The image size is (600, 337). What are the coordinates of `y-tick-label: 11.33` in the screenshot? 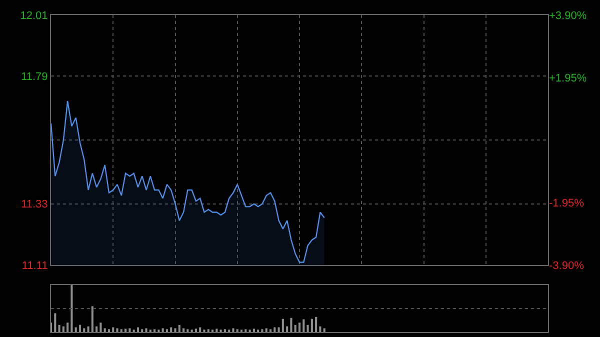 It's located at (34, 204).